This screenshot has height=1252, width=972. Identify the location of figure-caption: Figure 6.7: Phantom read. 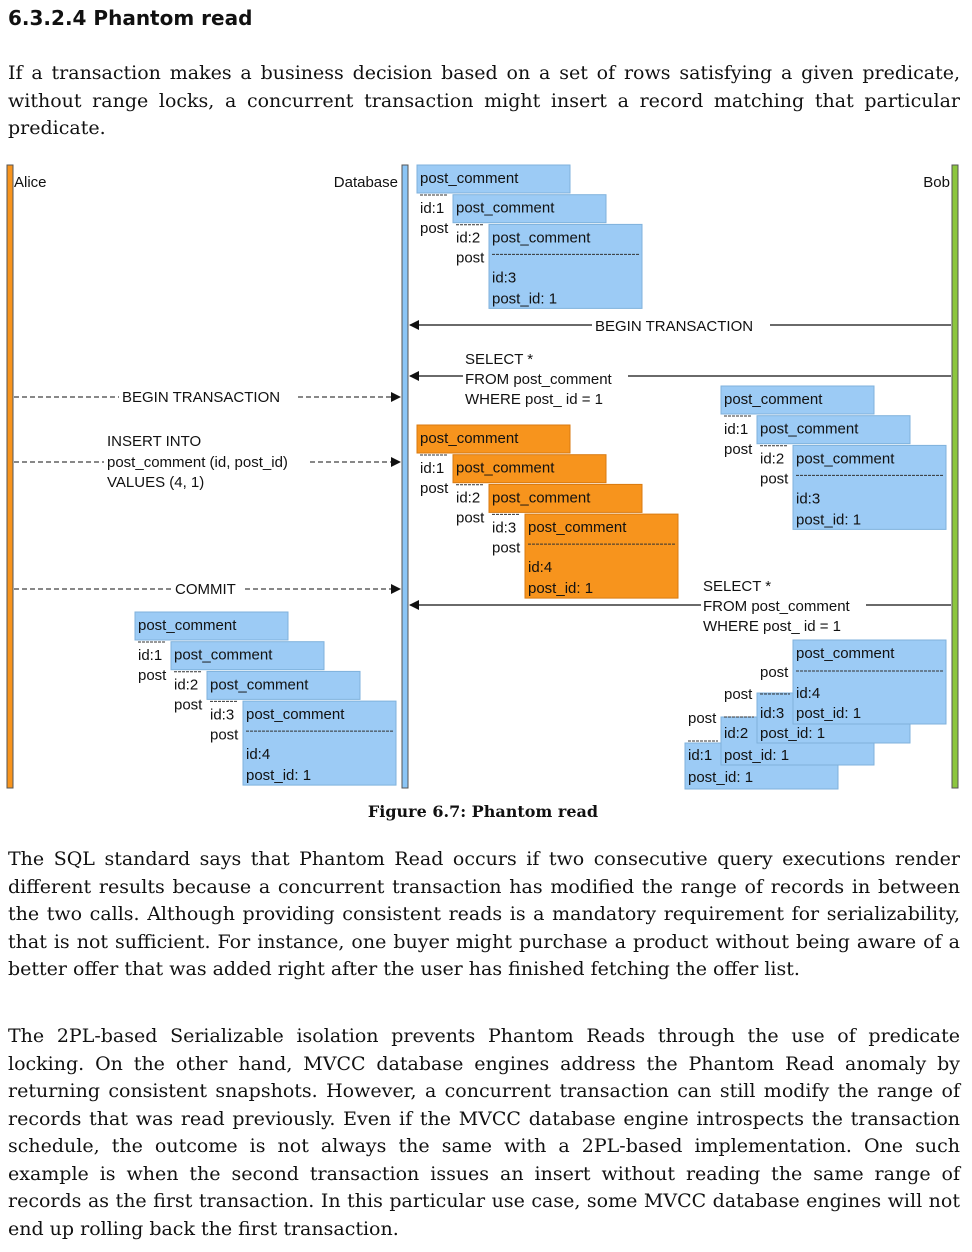
(483, 811).